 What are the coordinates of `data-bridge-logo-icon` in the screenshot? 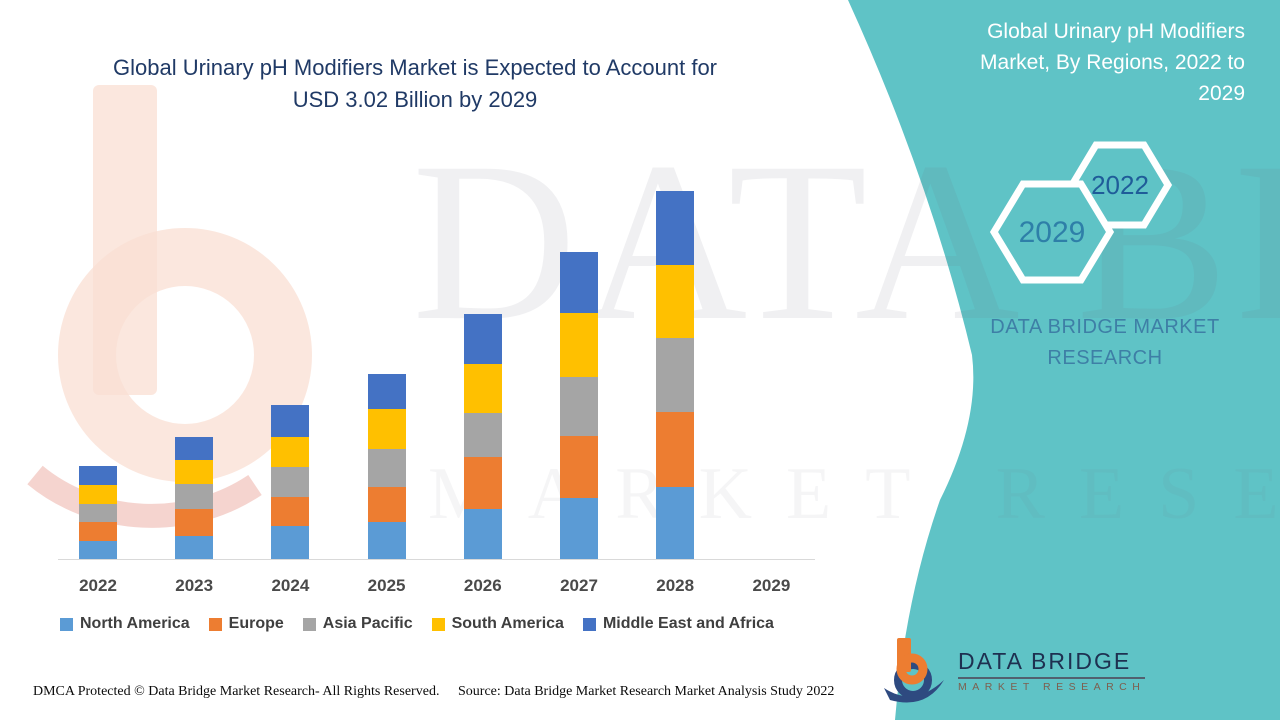 It's located at (914, 670).